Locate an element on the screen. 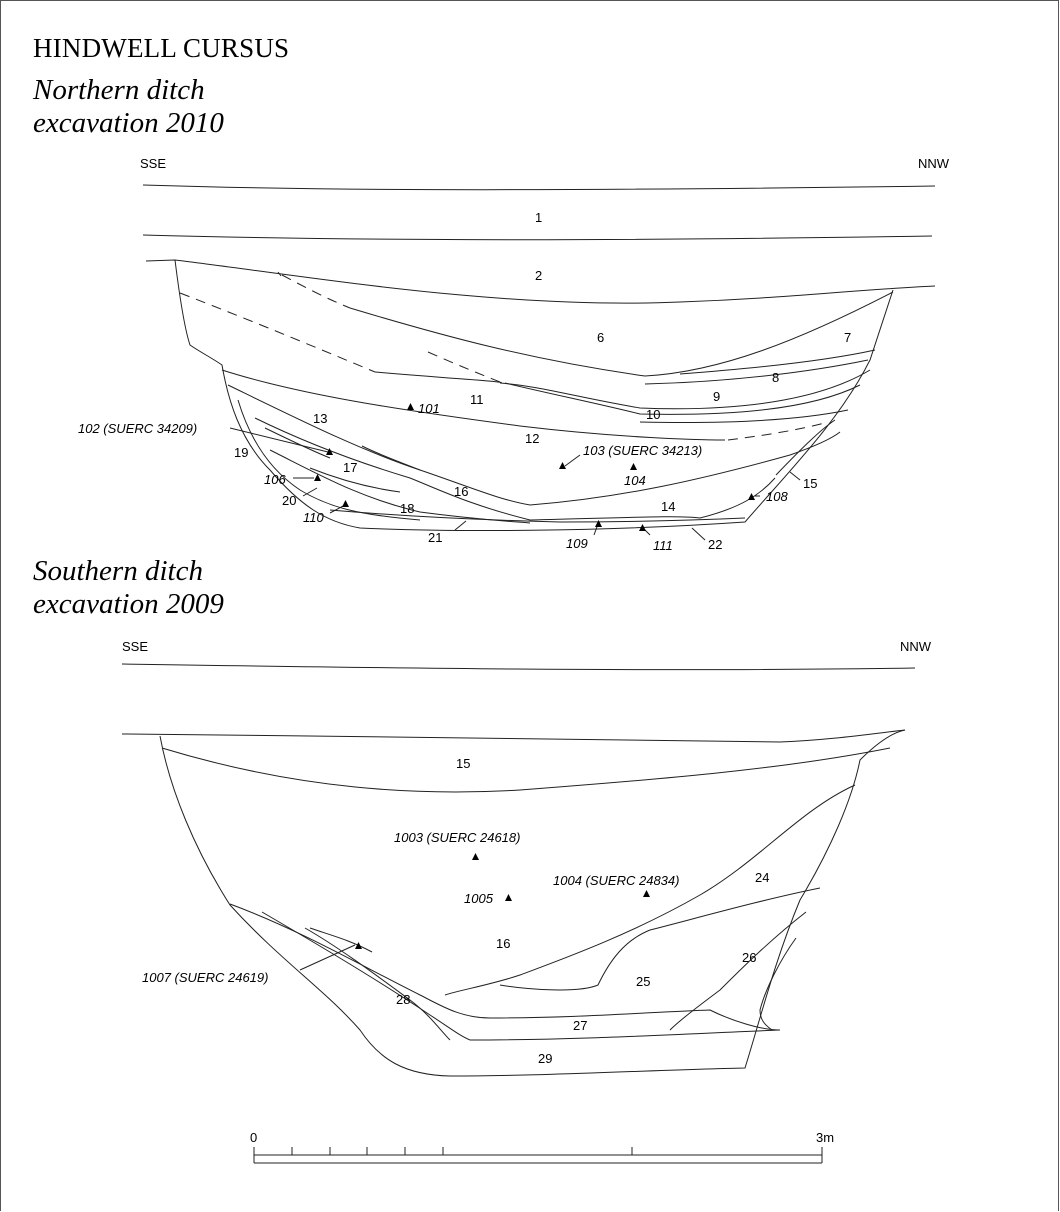 The width and height of the screenshot is (1060, 1212). north-layer6-base is located at coordinates (622, 389).